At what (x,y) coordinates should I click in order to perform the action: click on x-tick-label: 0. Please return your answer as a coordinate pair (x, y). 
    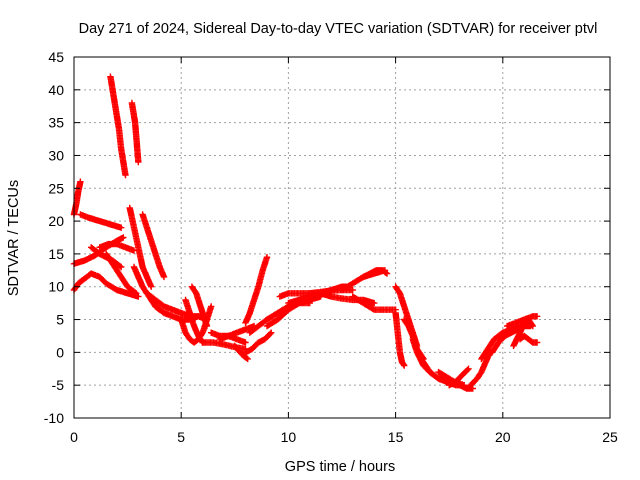
    Looking at the image, I should click on (74, 437).